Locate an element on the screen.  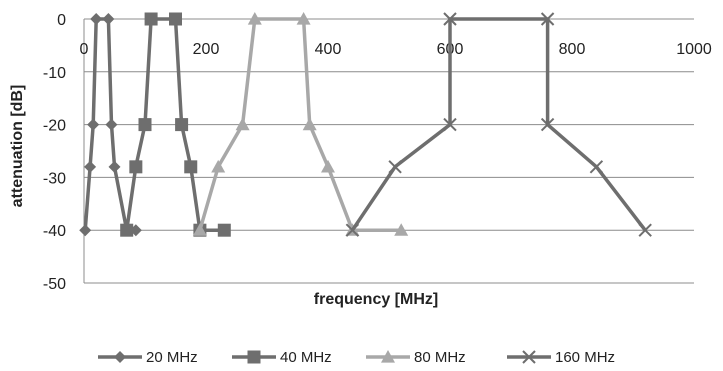
legend-label: 40 MHz is located at coordinates (306, 357).